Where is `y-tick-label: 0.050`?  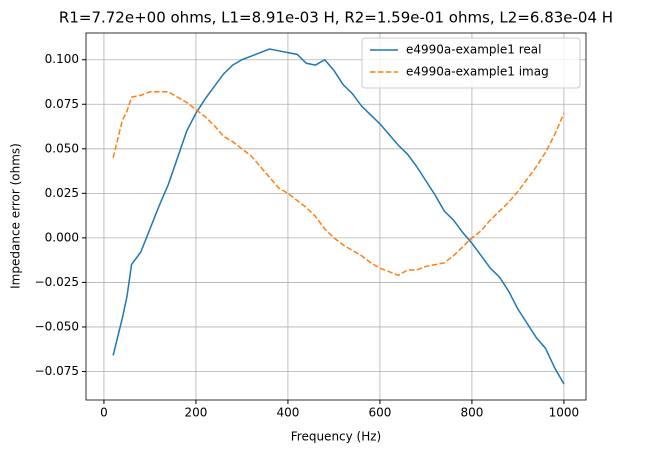
y-tick-label: 0.050 is located at coordinates (62, 148).